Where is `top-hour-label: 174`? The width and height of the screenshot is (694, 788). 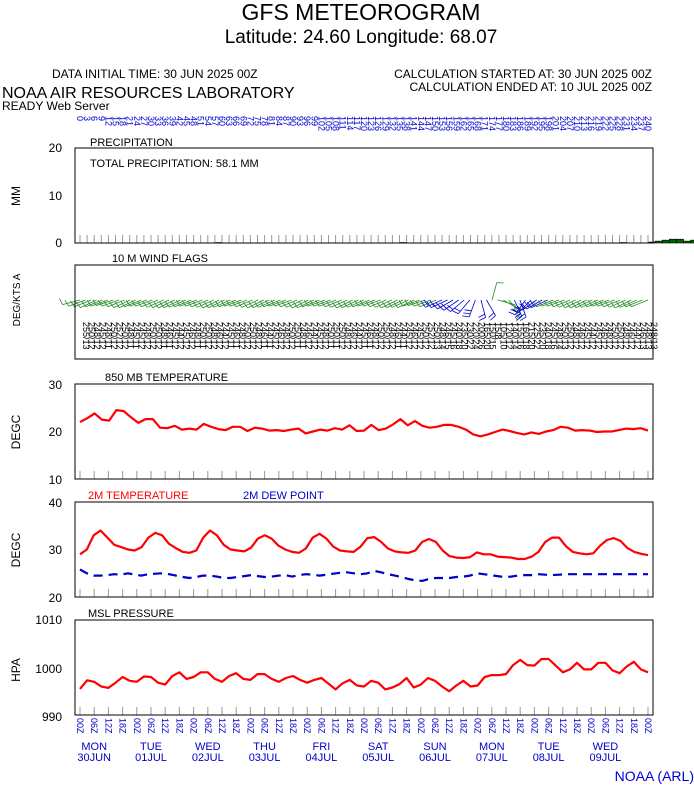 top-hour-label: 174 is located at coordinates (492, 123).